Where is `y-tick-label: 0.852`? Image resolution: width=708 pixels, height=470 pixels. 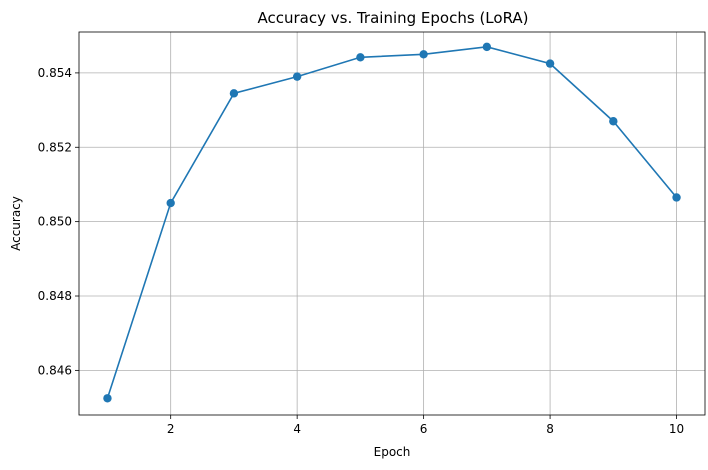 y-tick-label: 0.852 is located at coordinates (55, 147).